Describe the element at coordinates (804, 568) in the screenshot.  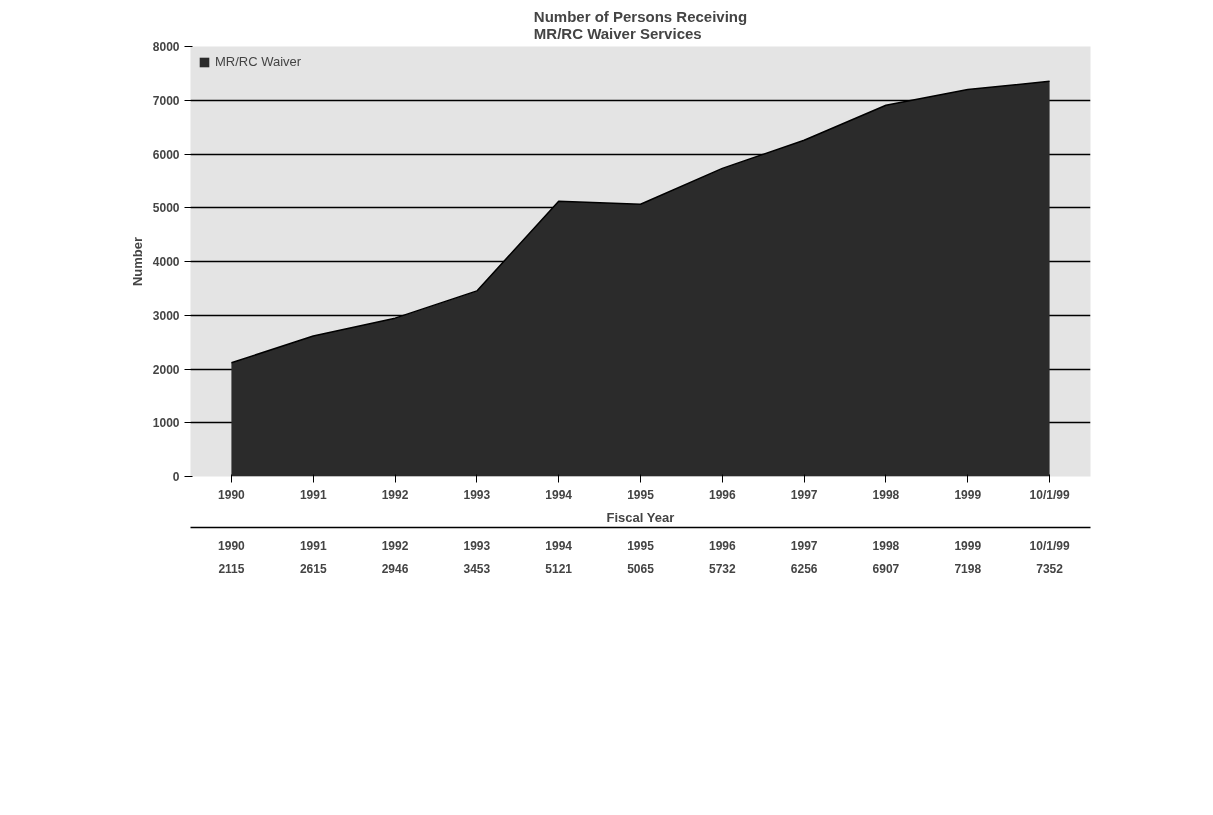
I see `data-label: 6256` at that location.